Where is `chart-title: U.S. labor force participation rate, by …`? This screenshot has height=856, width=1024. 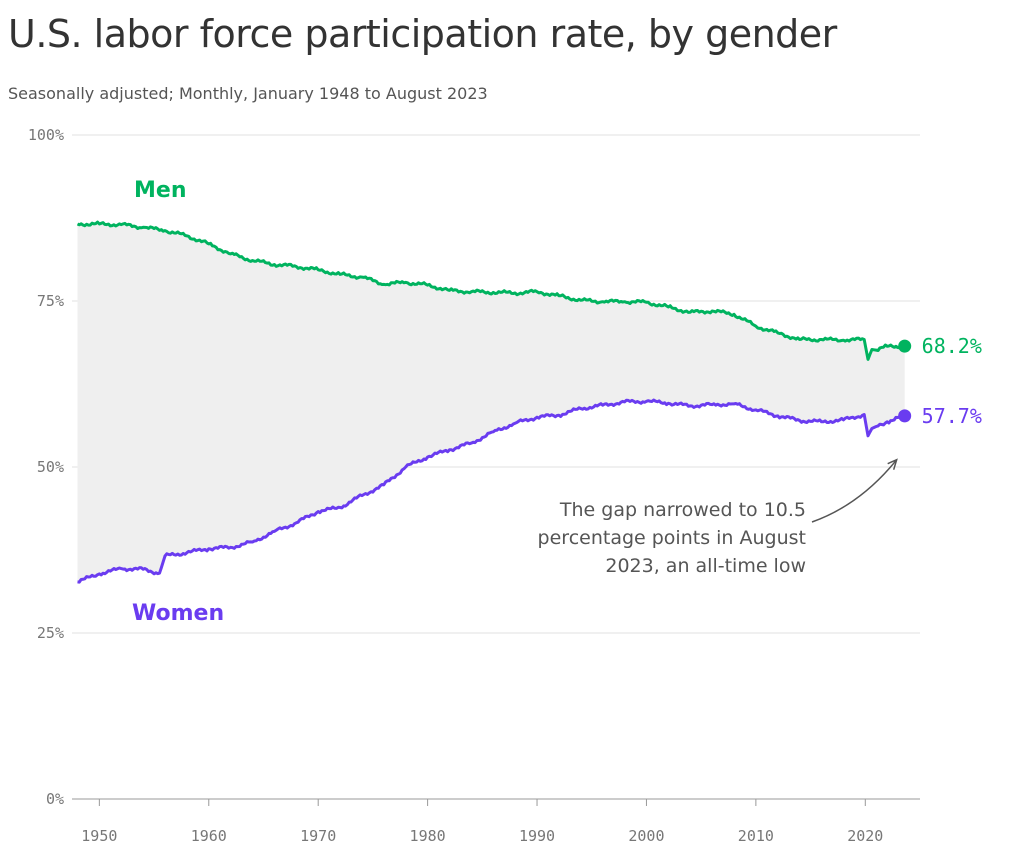
chart-title: U.S. labor force participation rate, by … is located at coordinates (422, 34).